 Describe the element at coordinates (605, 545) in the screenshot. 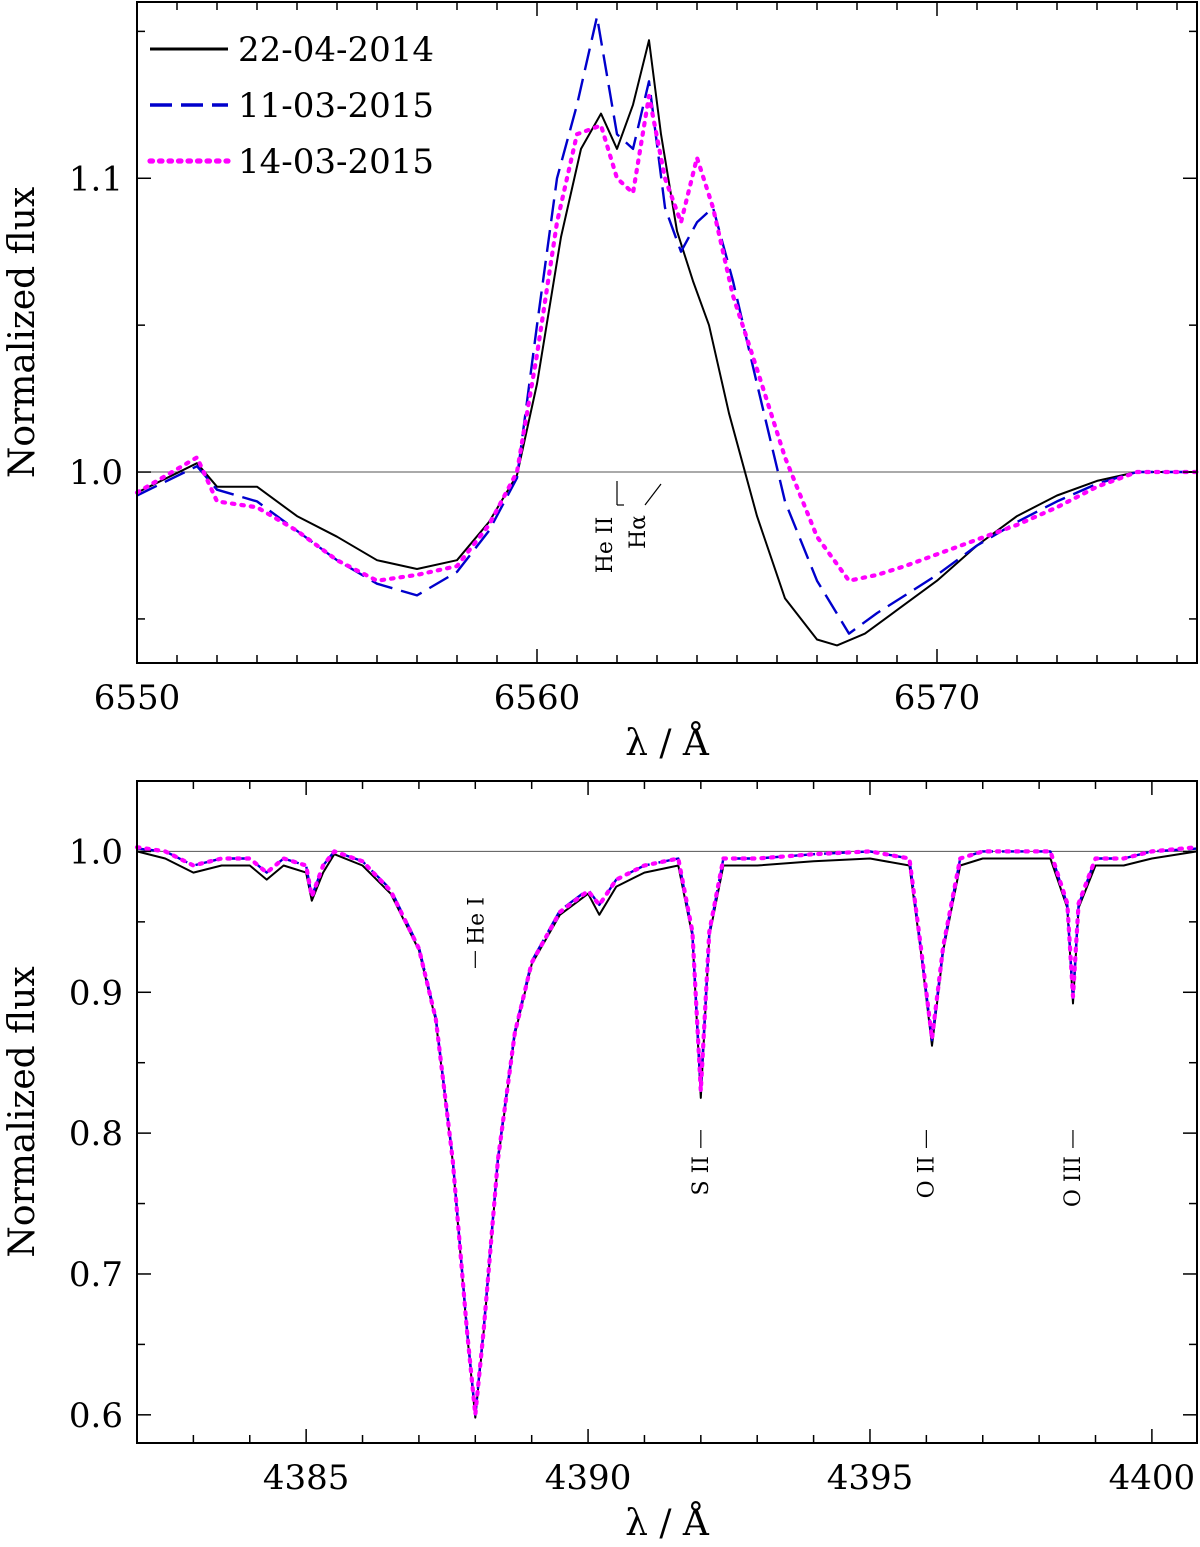

I see `line-label-he-ii: He II` at that location.